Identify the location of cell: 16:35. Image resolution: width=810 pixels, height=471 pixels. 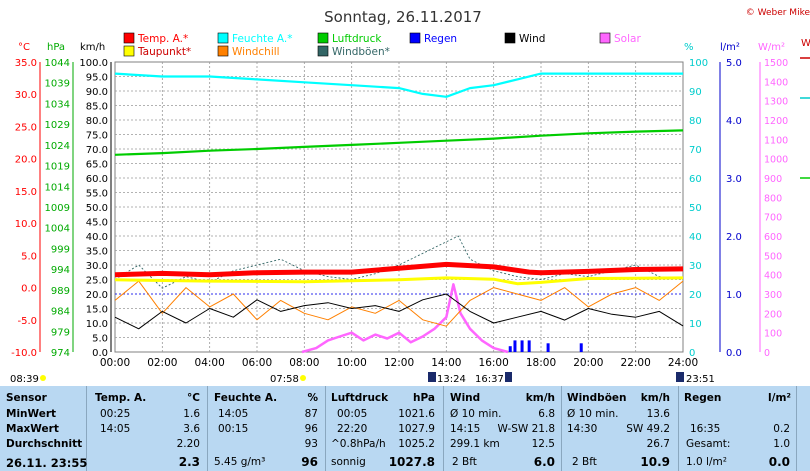
(705, 429).